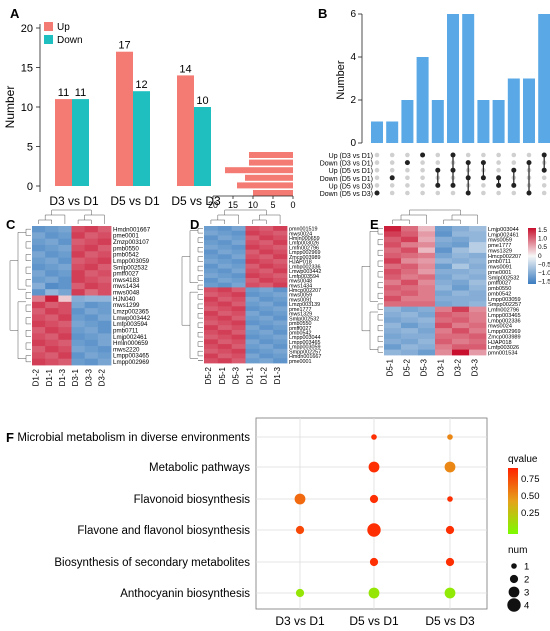  What do you see at coordinates (499, 262) in the screenshot?
I see `e-row-label: pmb0711` at bounding box center [499, 262].